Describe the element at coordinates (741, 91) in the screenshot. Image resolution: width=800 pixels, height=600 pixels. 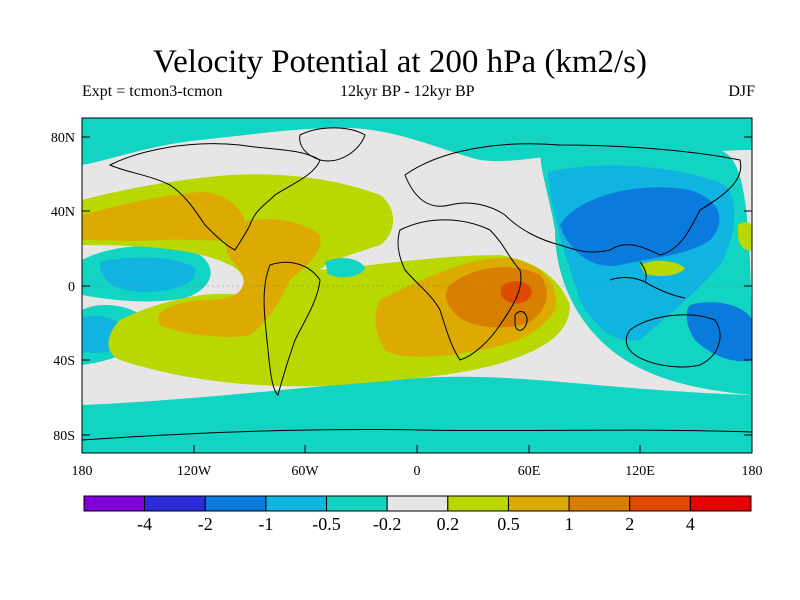
I see `season-label: DJF` at that location.